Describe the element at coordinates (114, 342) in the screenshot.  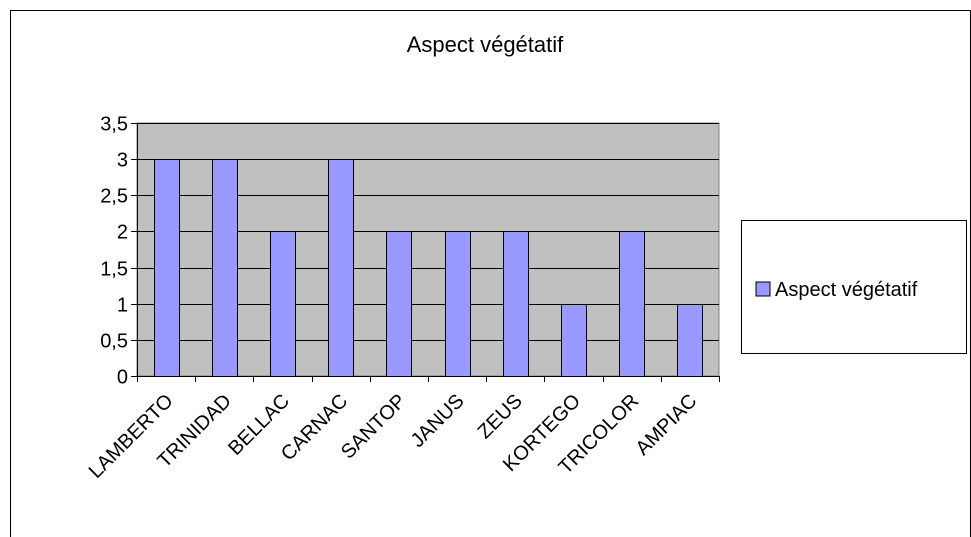
I see `y-tick-label: 0,5` at that location.